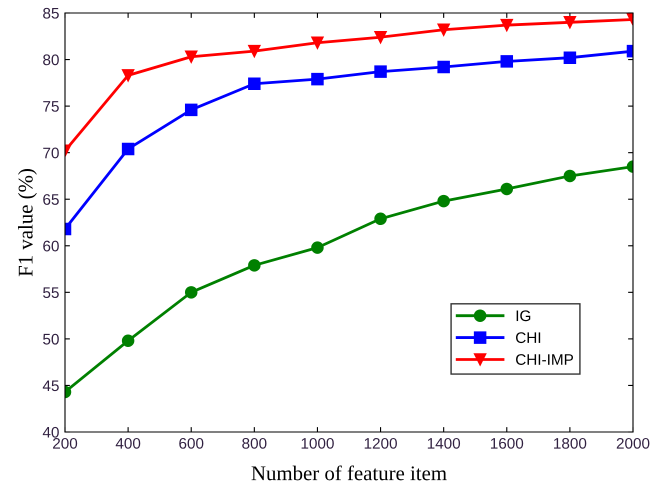  Describe the element at coordinates (633, 443) in the screenshot. I see `x-tick-label: 2000` at that location.